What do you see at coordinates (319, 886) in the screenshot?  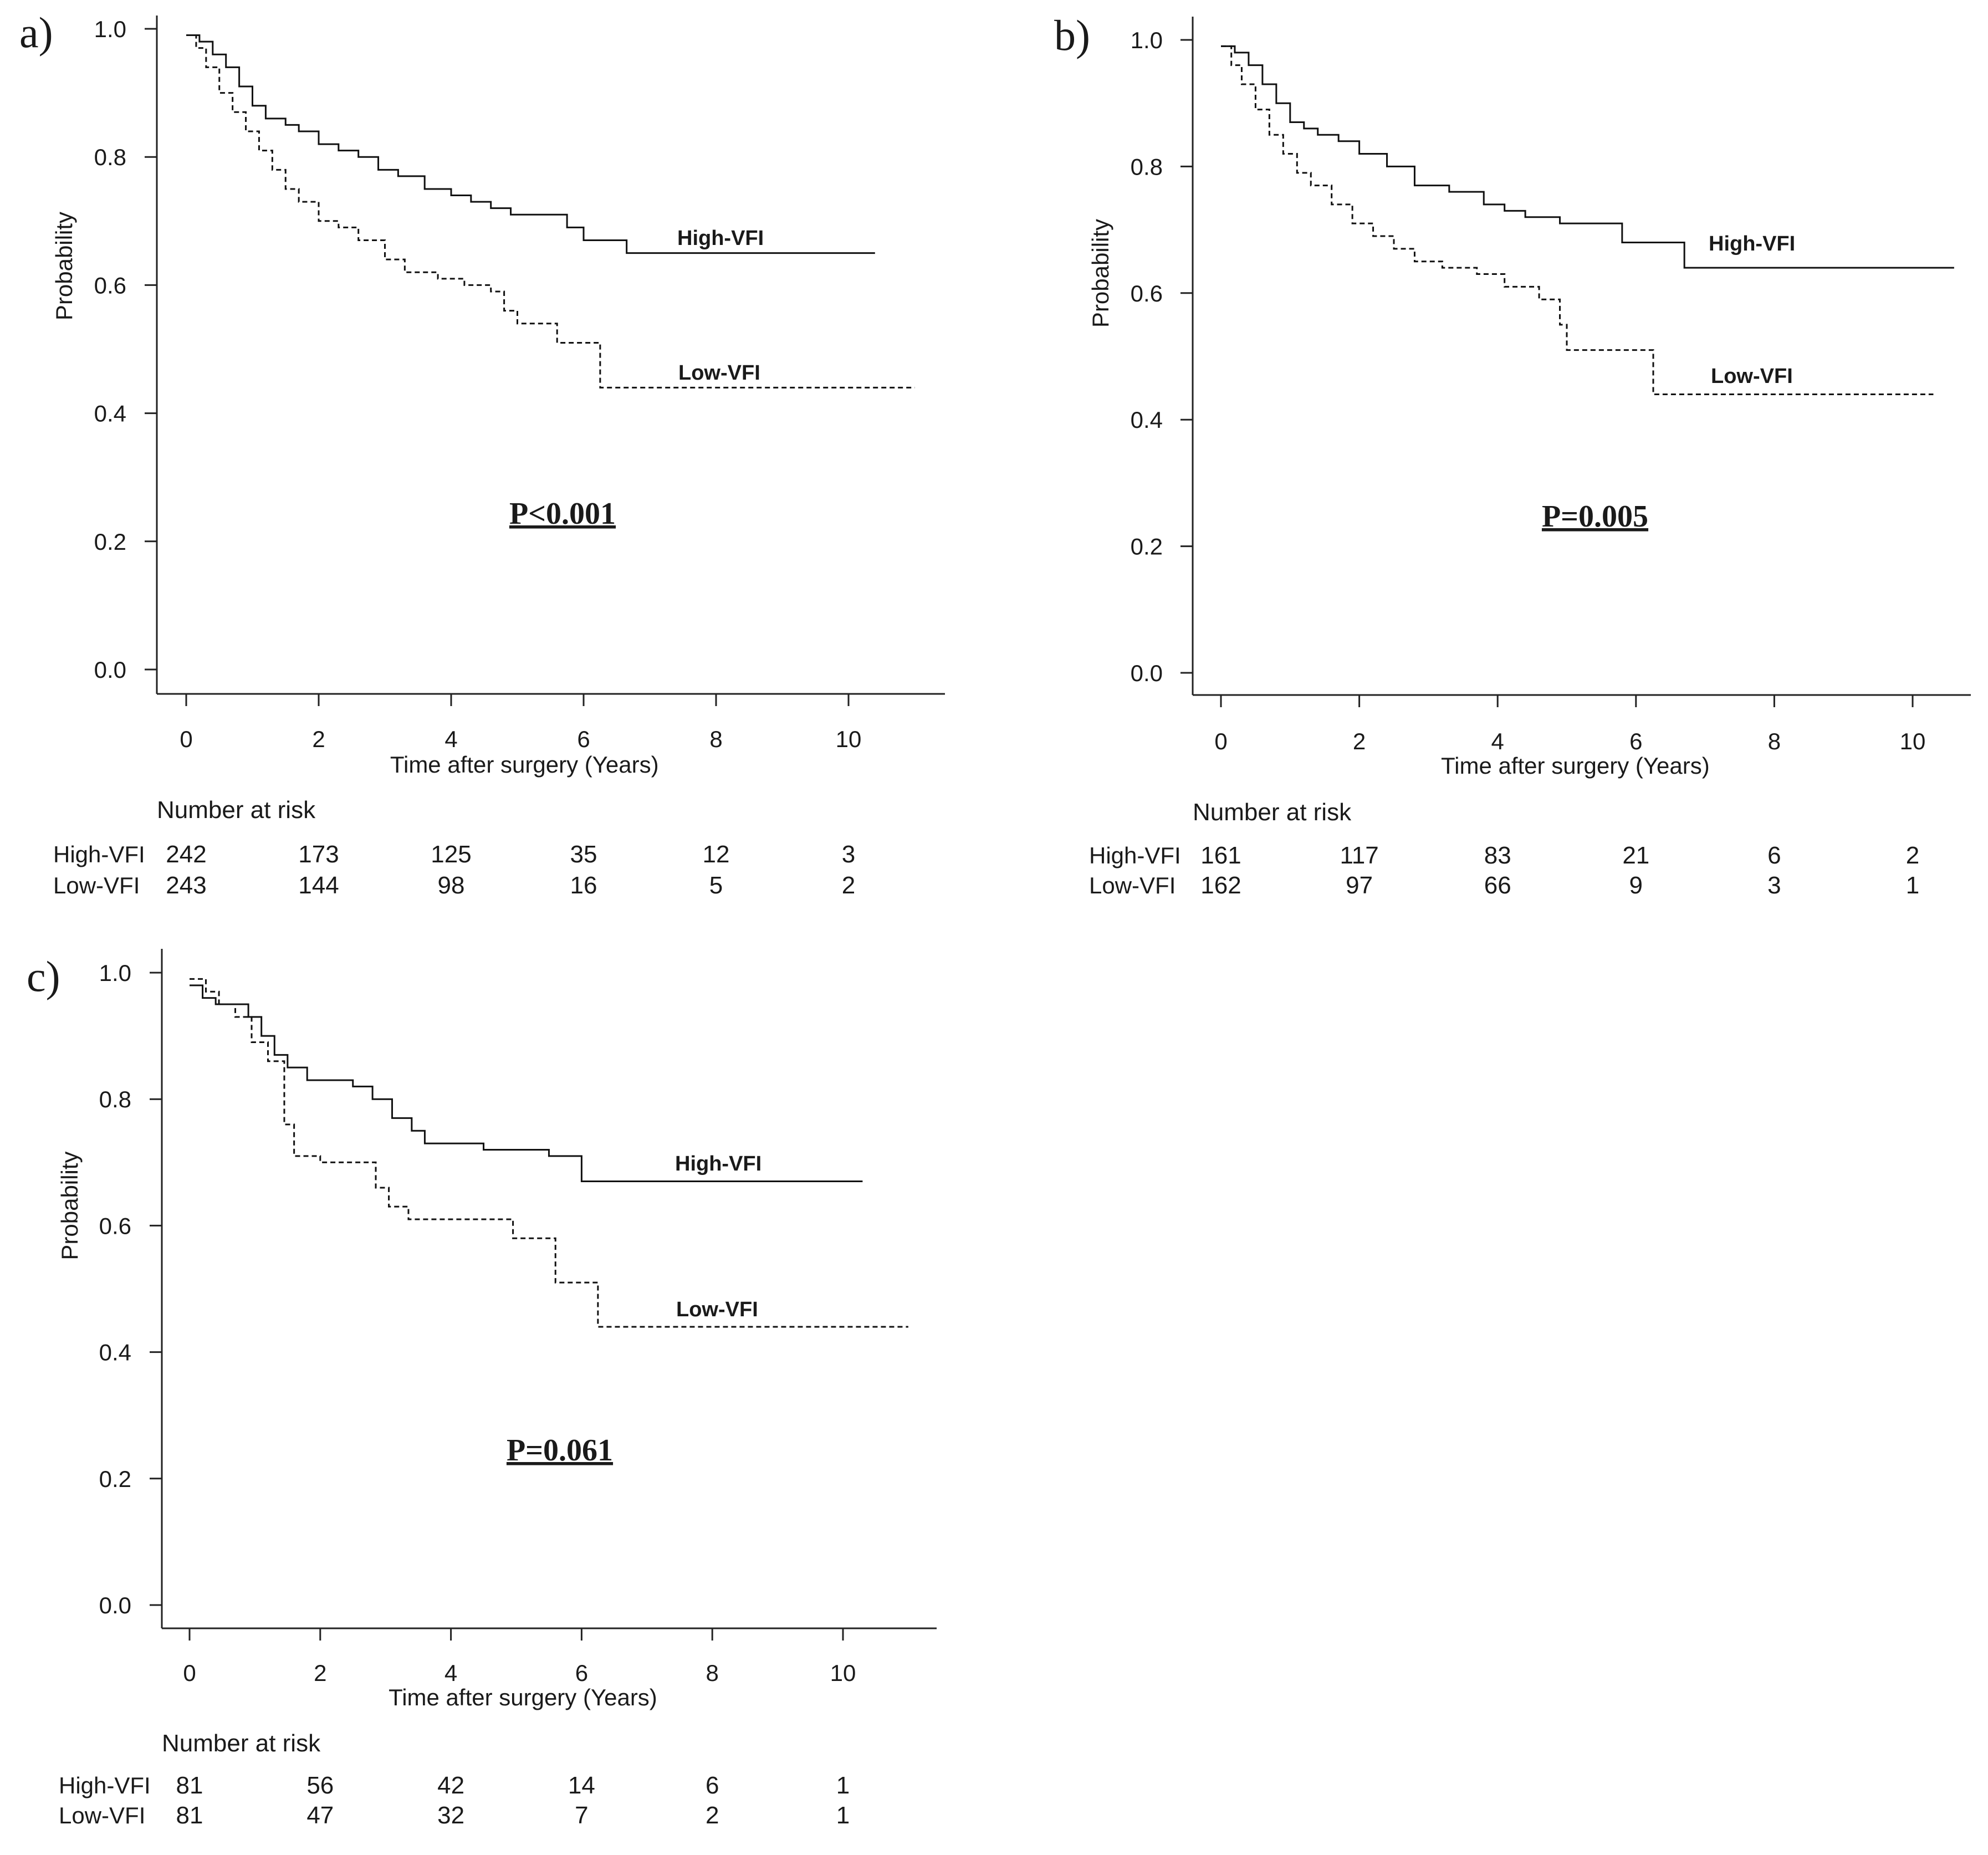 I see `risk-value: 144` at bounding box center [319, 886].